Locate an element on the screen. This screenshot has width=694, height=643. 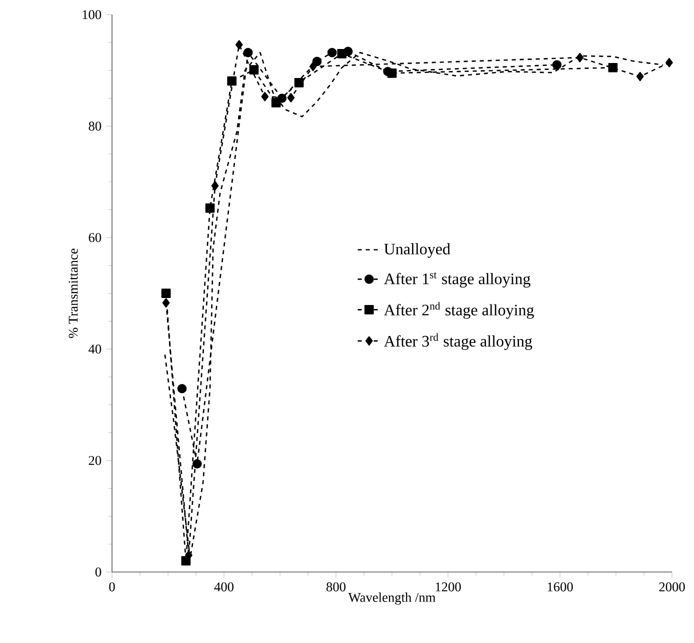
y-tick-label: 60 is located at coordinates (95, 237).